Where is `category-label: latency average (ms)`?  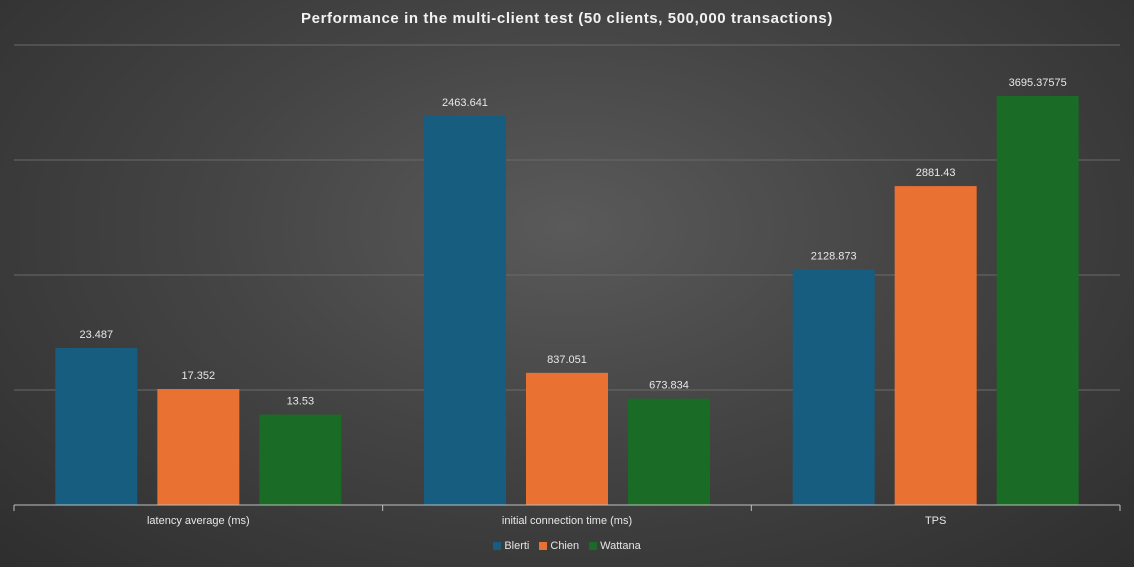 category-label: latency average (ms) is located at coordinates (198, 521).